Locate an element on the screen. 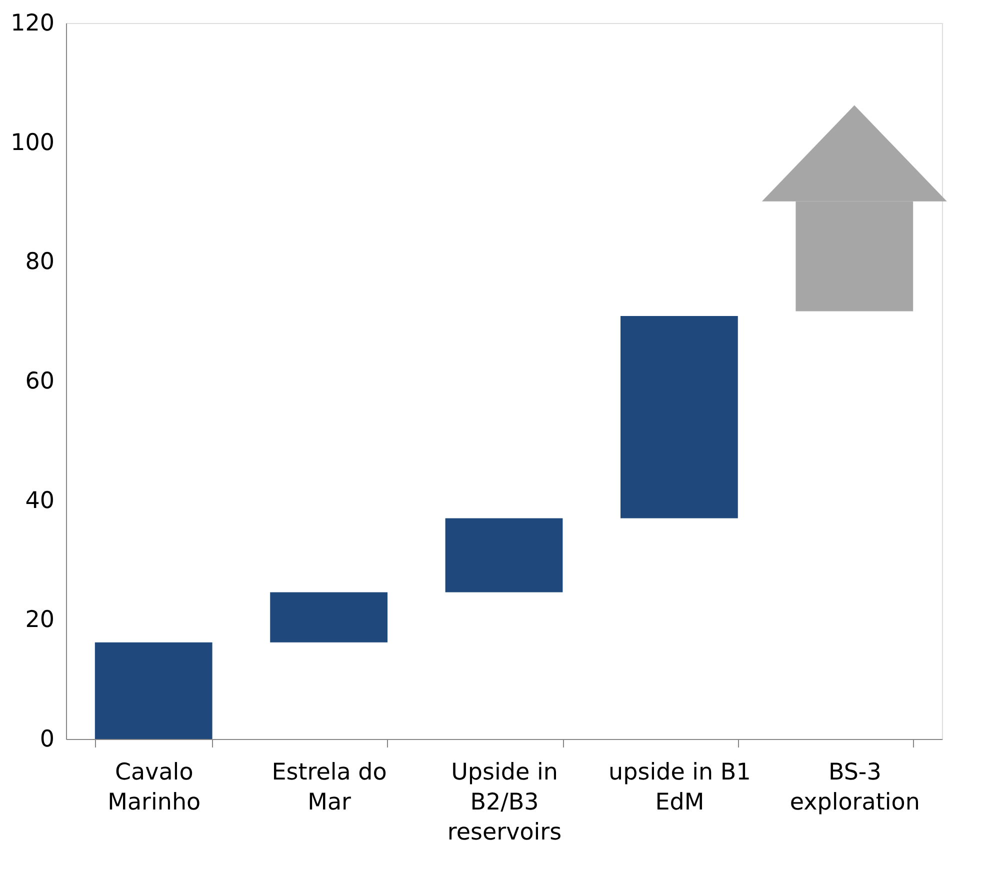  x-tick-label: BS-3 exploration is located at coordinates (855, 788).